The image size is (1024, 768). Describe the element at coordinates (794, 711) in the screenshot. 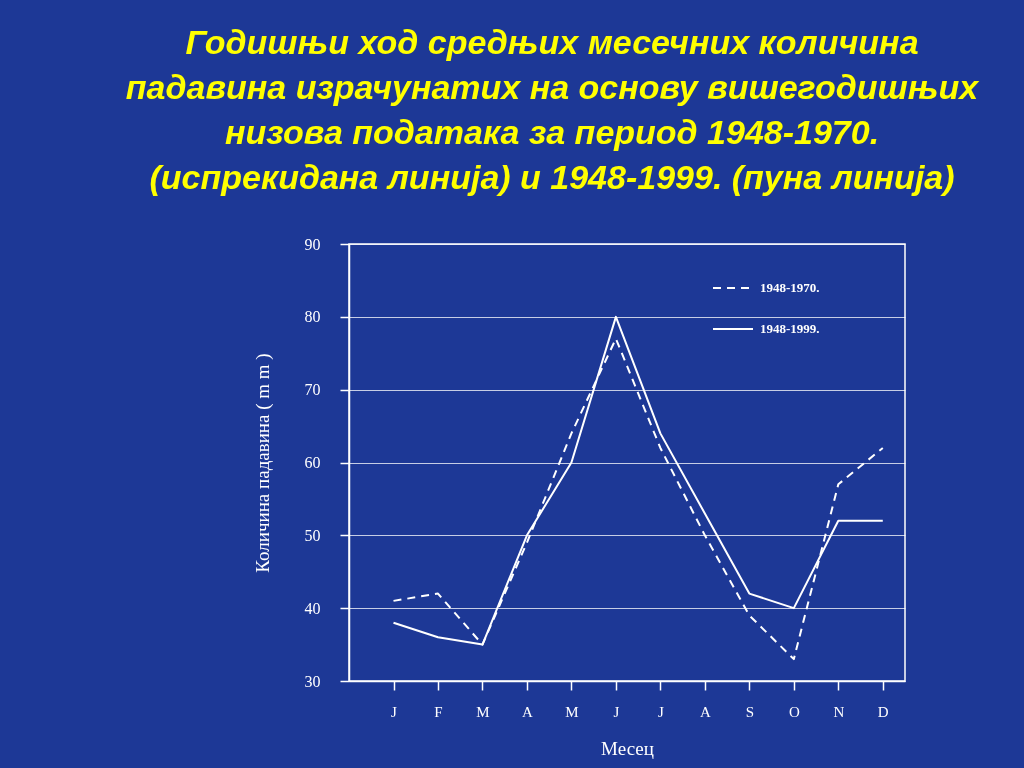

I see `x-tick-label: O` at that location.